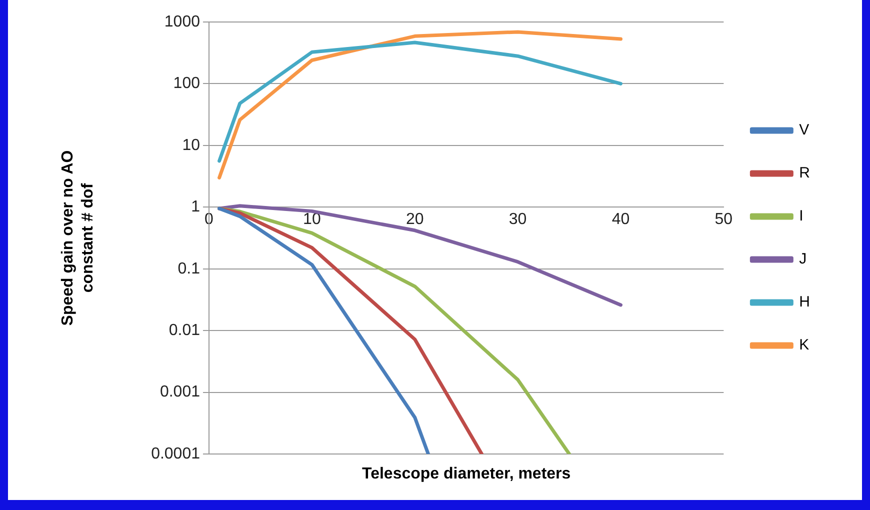 This screenshot has width=870, height=510. I want to click on x-tick-label: 40, so click(621, 219).